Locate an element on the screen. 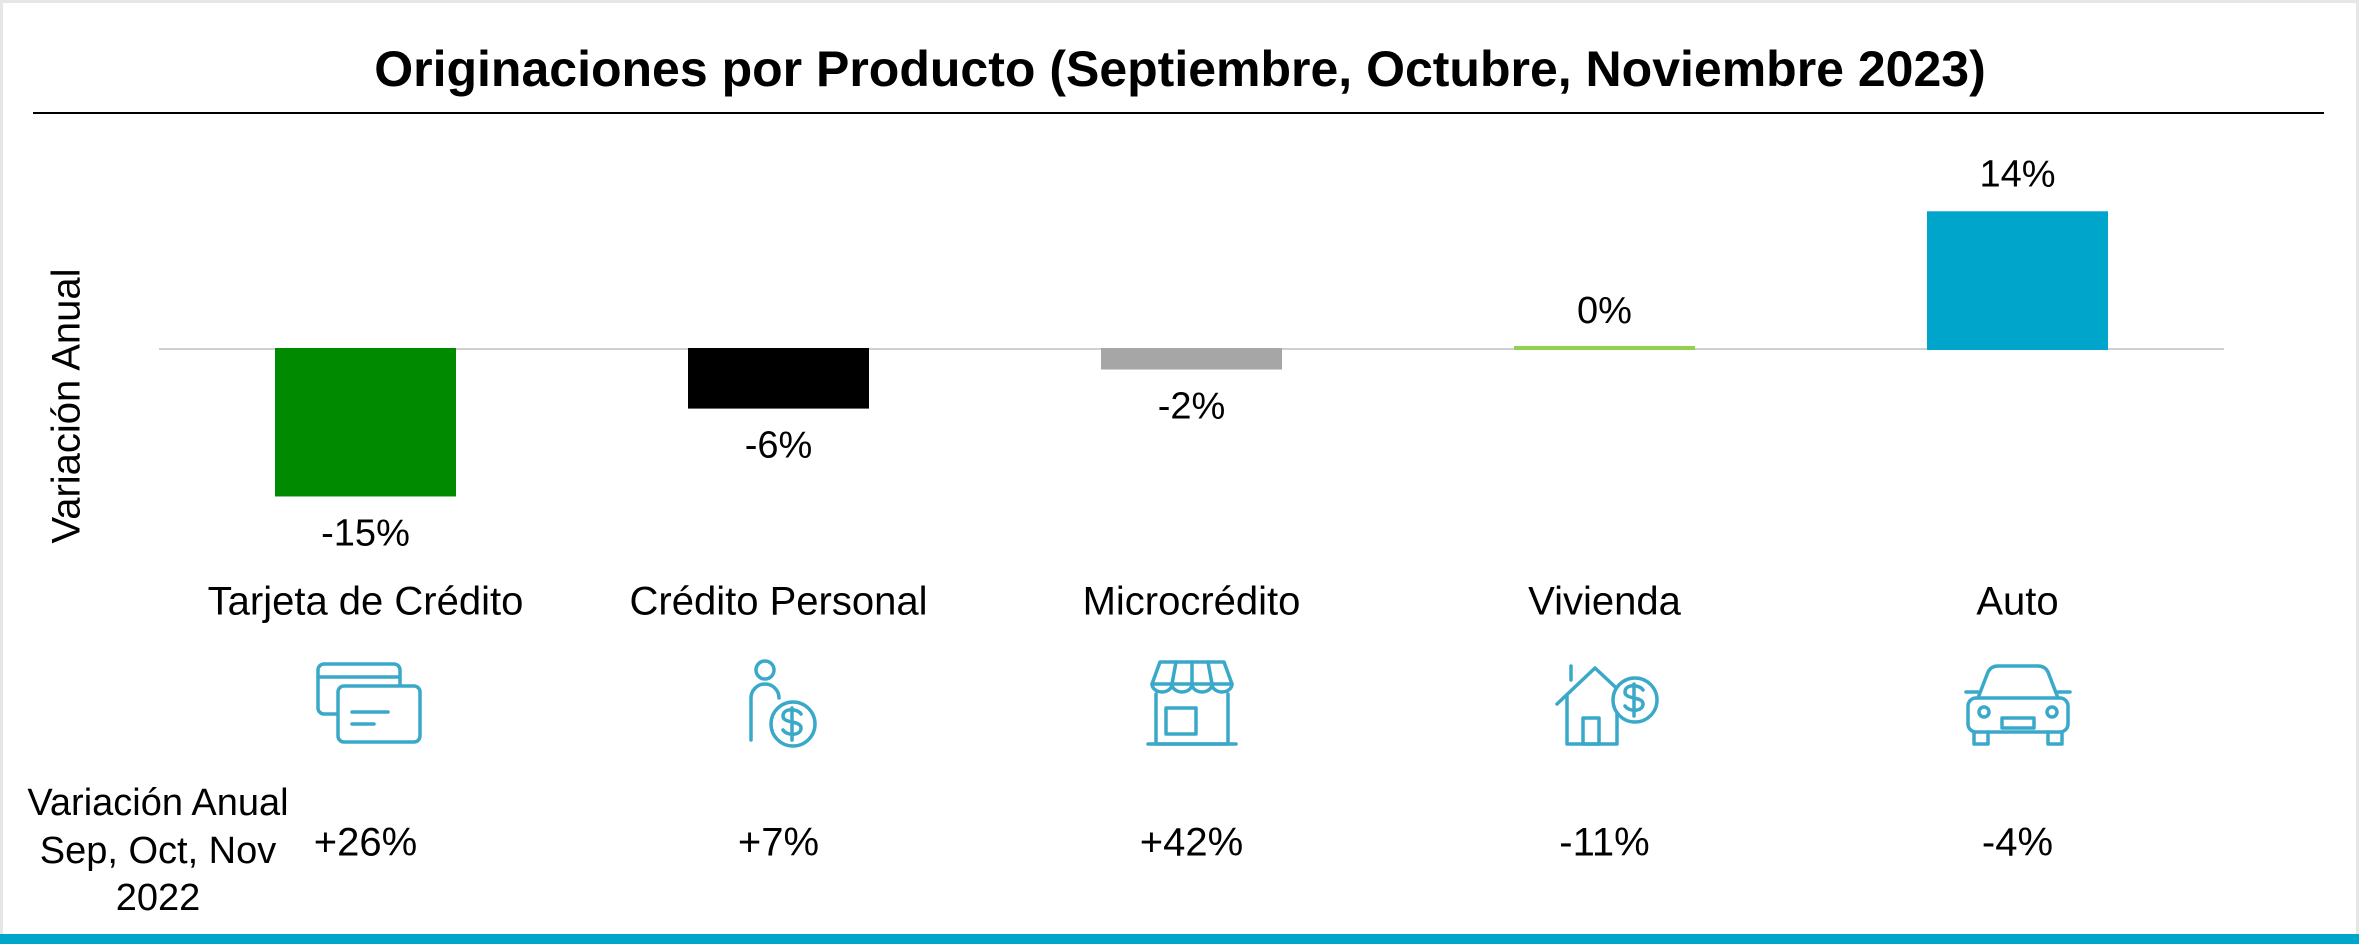 The height and width of the screenshot is (944, 2359). prior-year-value: +26% is located at coordinates (365, 843).